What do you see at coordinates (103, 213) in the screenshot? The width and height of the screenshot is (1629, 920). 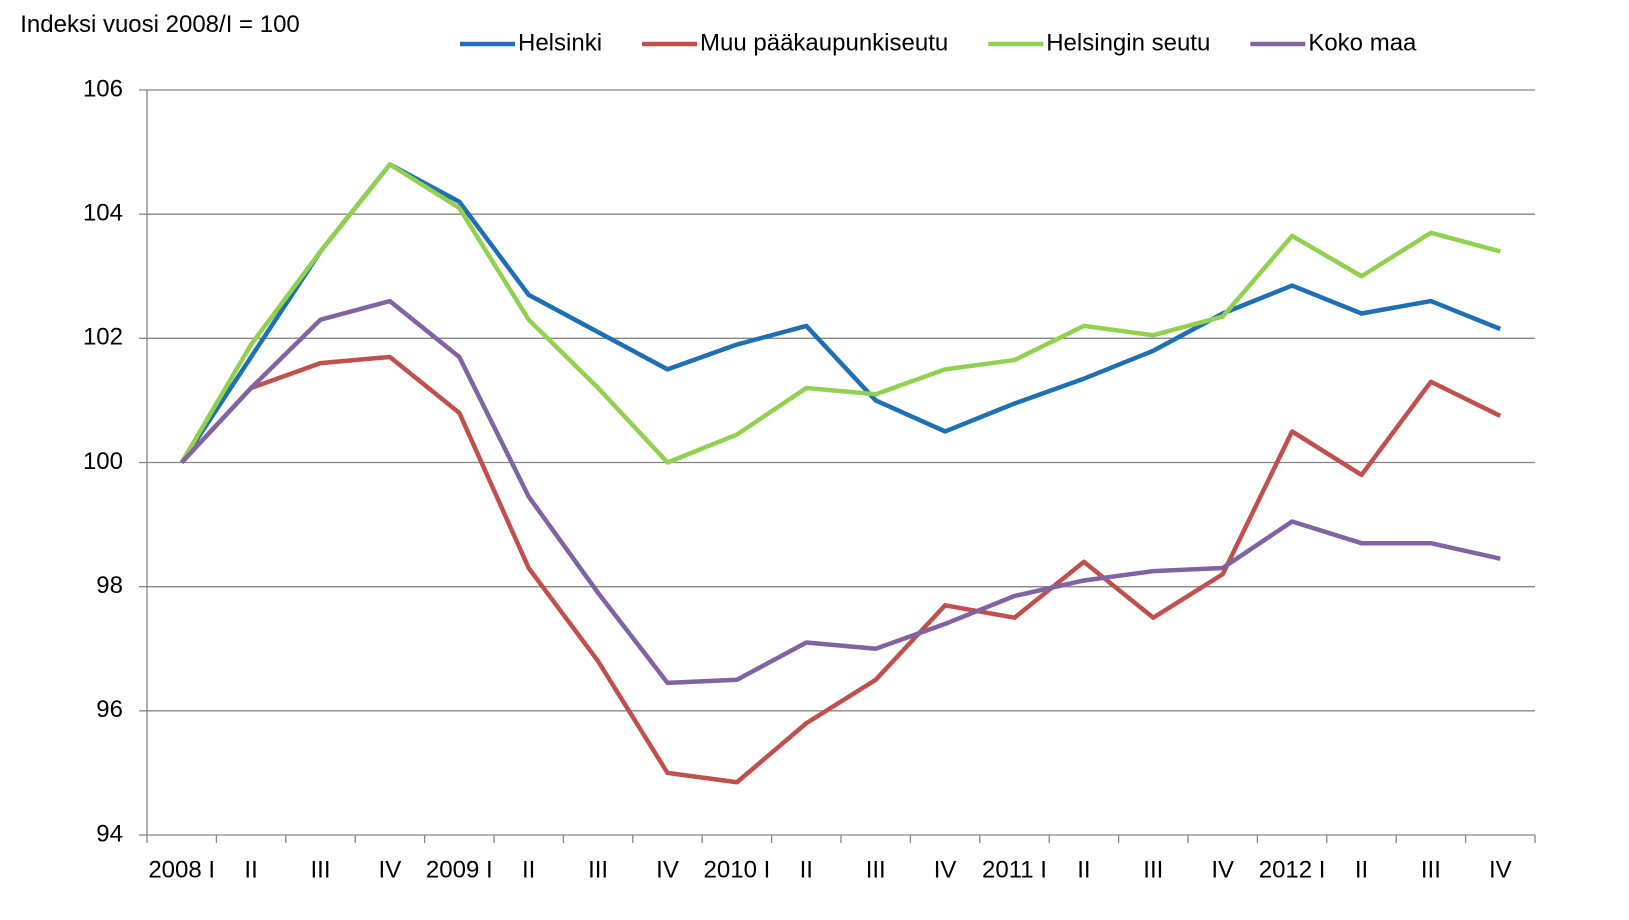 I see `y-tick-label: 104` at bounding box center [103, 213].